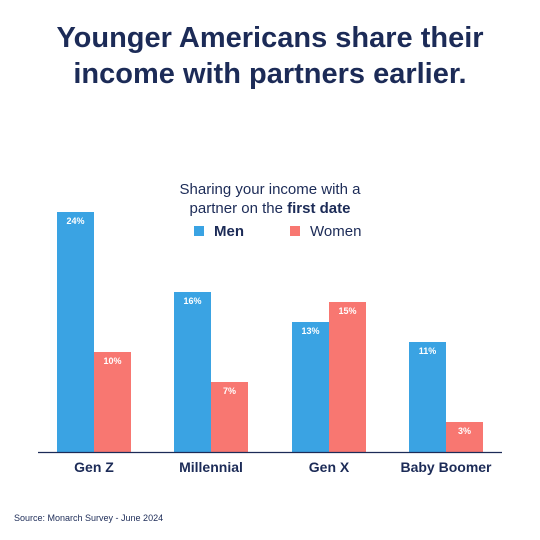 This screenshot has height=540, width=540. I want to click on x-tick-label-gen-x: Gen X, so click(329, 467).